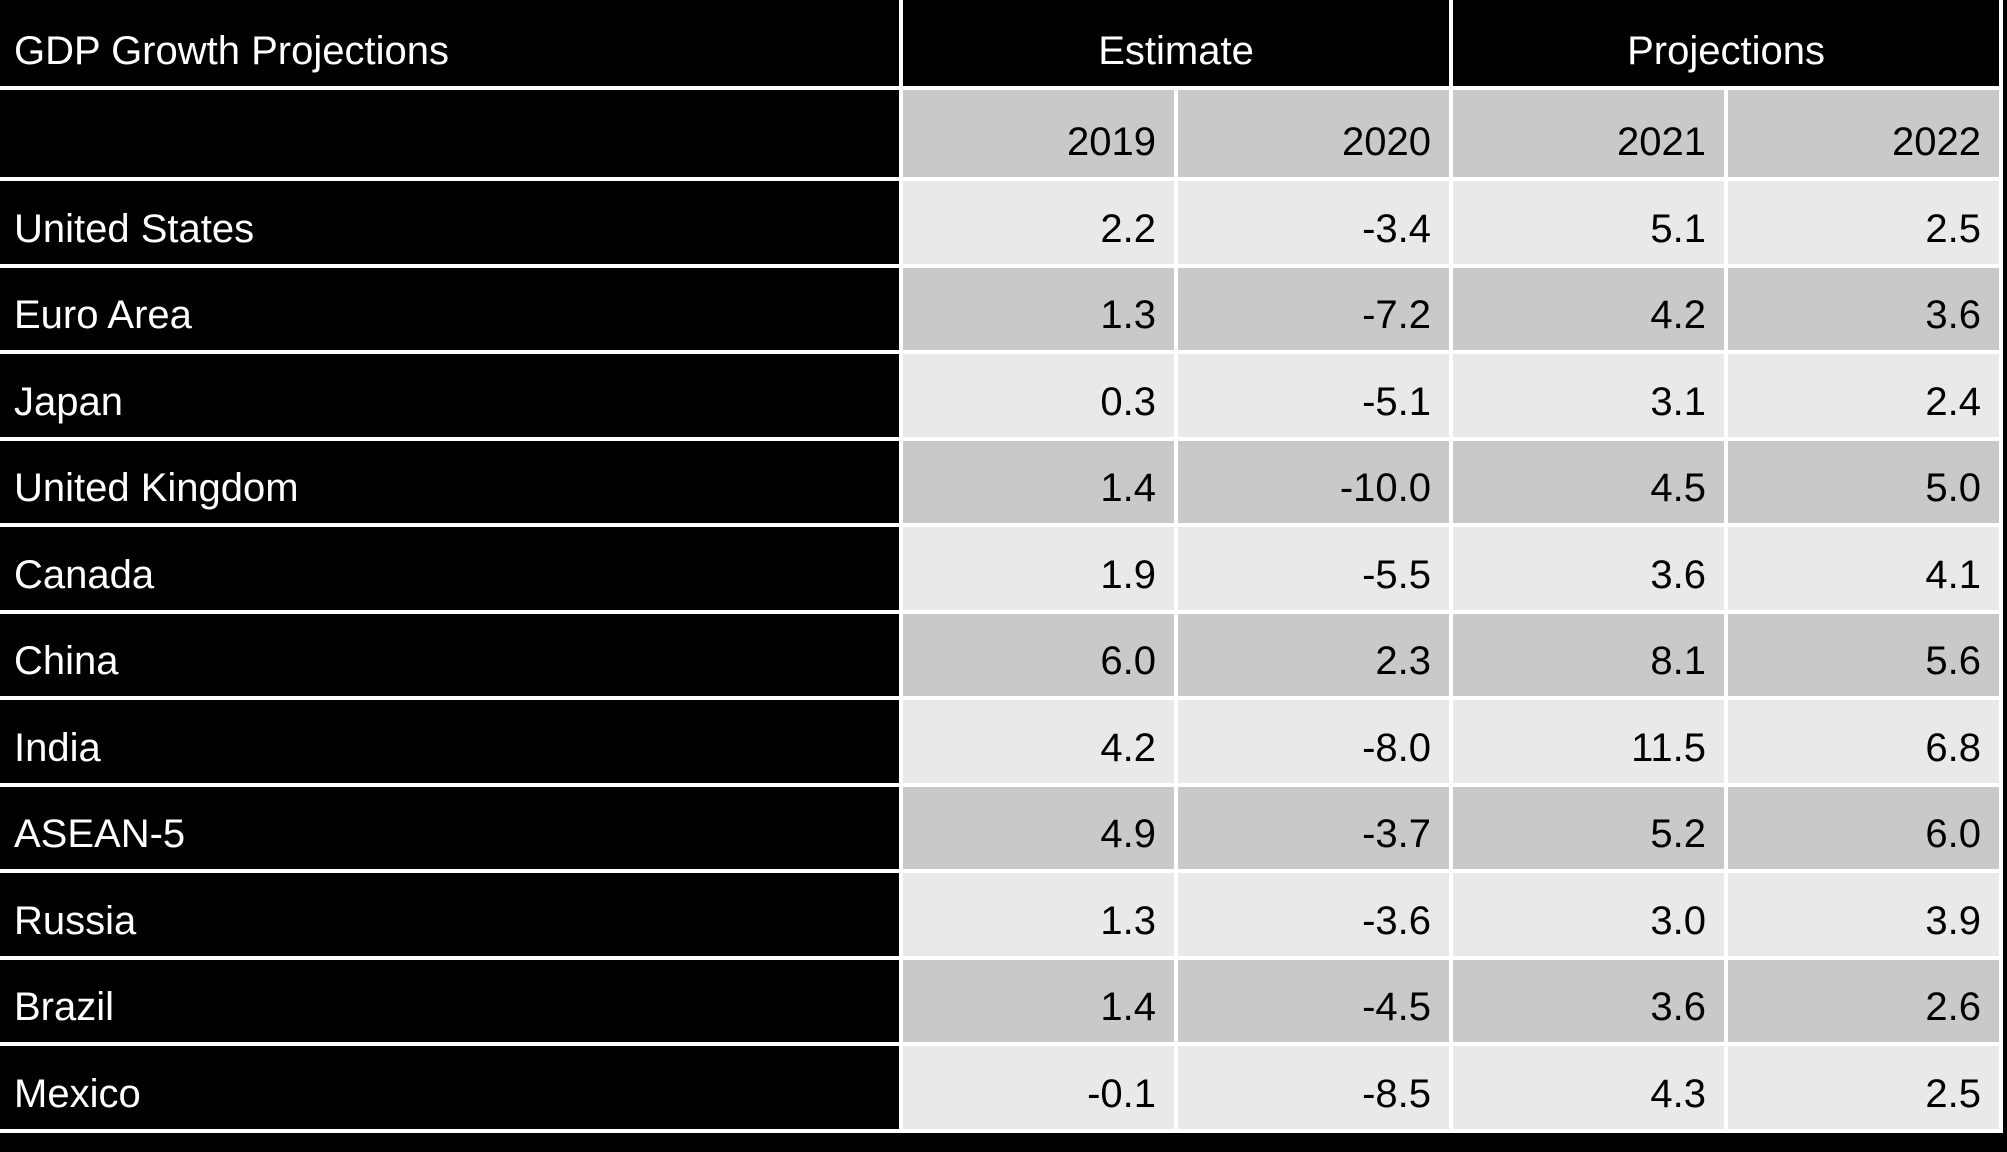 Image resolution: width=2007 pixels, height=1152 pixels. What do you see at coordinates (1039, 569) in the screenshot?
I see `value-cell: 1.9` at bounding box center [1039, 569].